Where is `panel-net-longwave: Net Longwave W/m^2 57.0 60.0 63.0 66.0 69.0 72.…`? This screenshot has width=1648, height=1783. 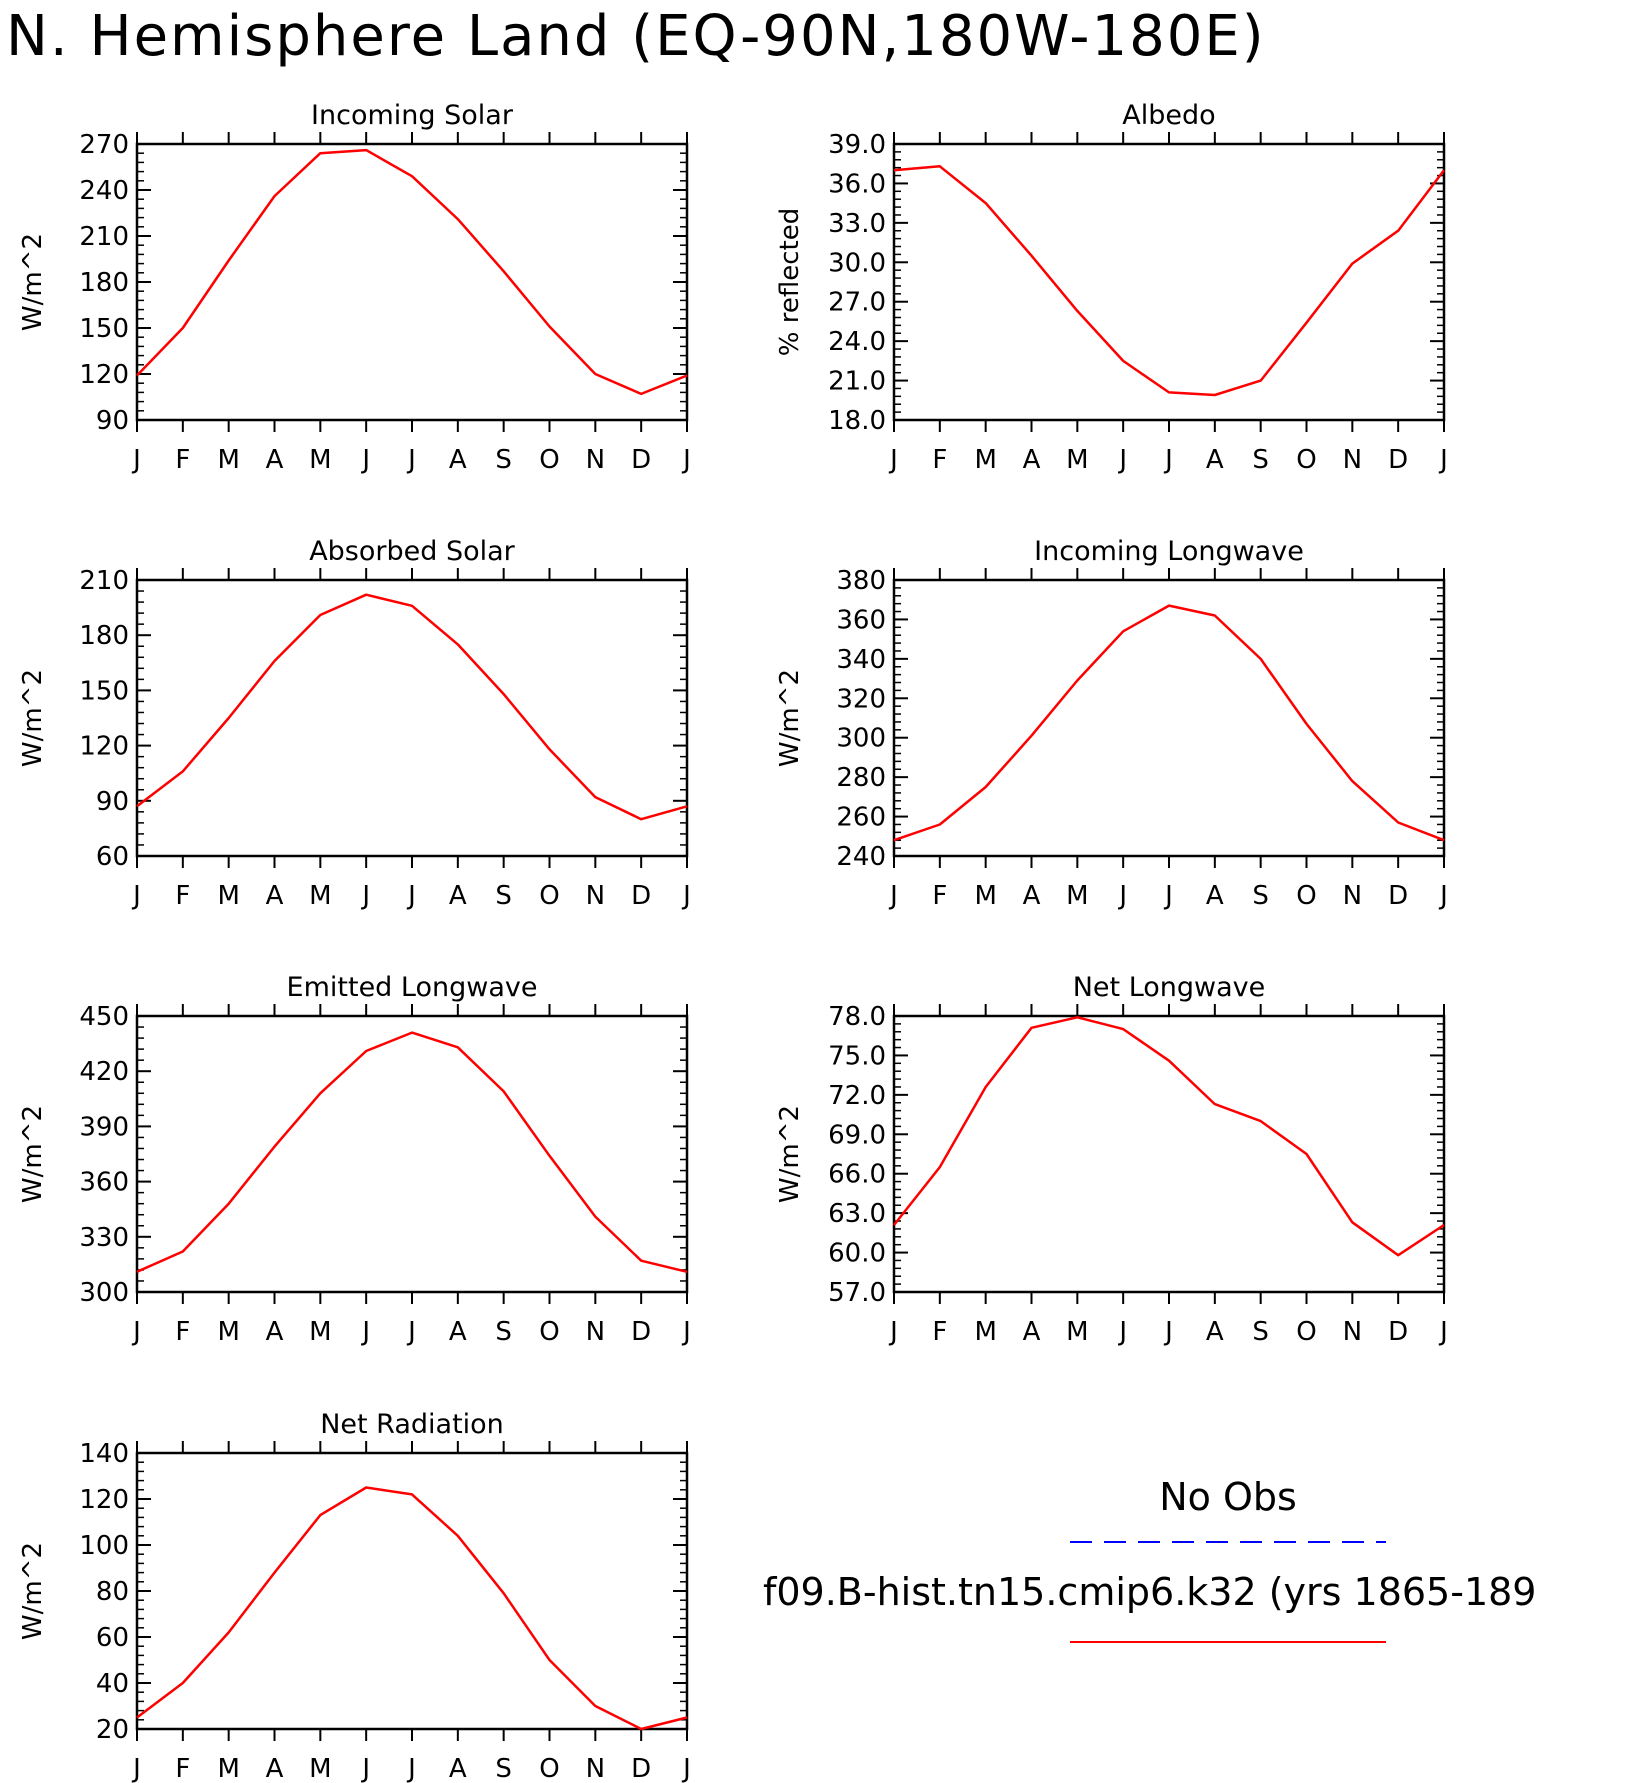
panel-net-longwave: Net Longwave W/m^2 57.0 60.0 63.0 66.0 69.0 72.… is located at coordinates (1111, 1159).